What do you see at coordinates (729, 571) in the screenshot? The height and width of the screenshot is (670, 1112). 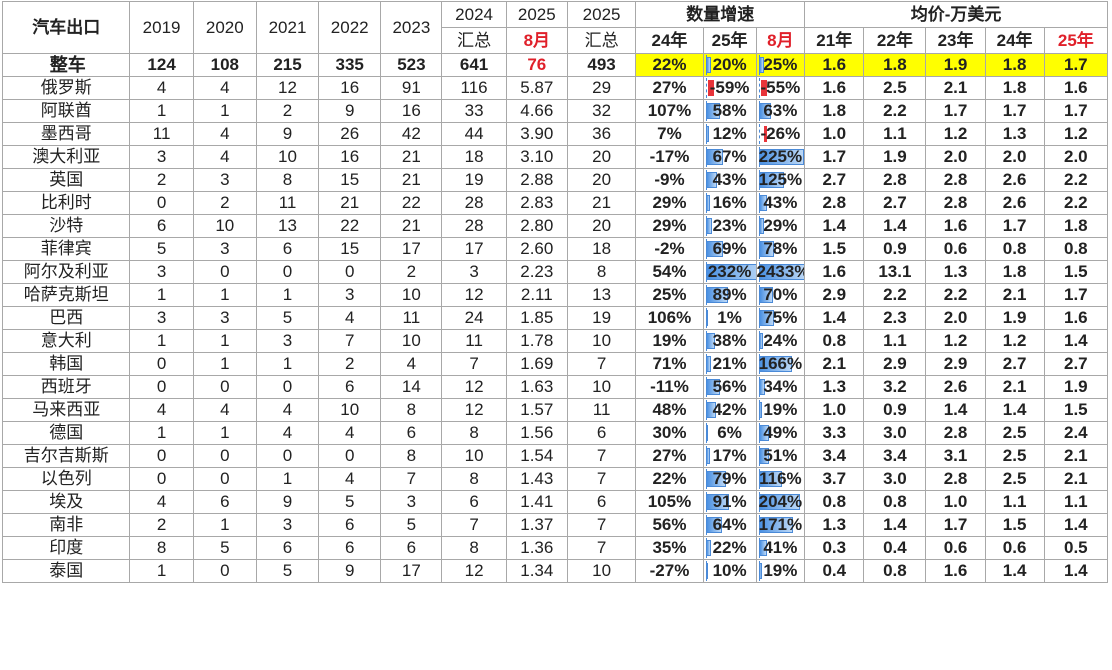 I see `growth-cell: 10%` at bounding box center [729, 571].